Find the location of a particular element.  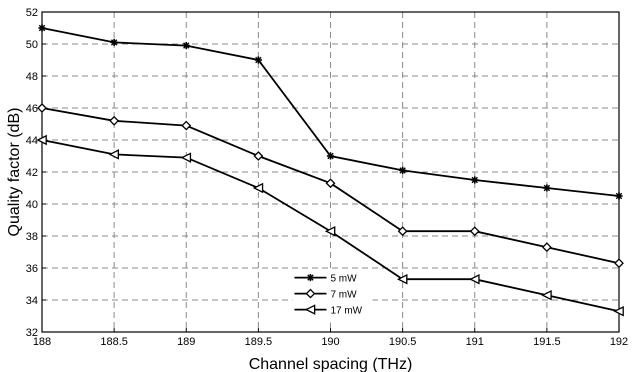

y-tick-label-52: 52 is located at coordinates (32, 13).